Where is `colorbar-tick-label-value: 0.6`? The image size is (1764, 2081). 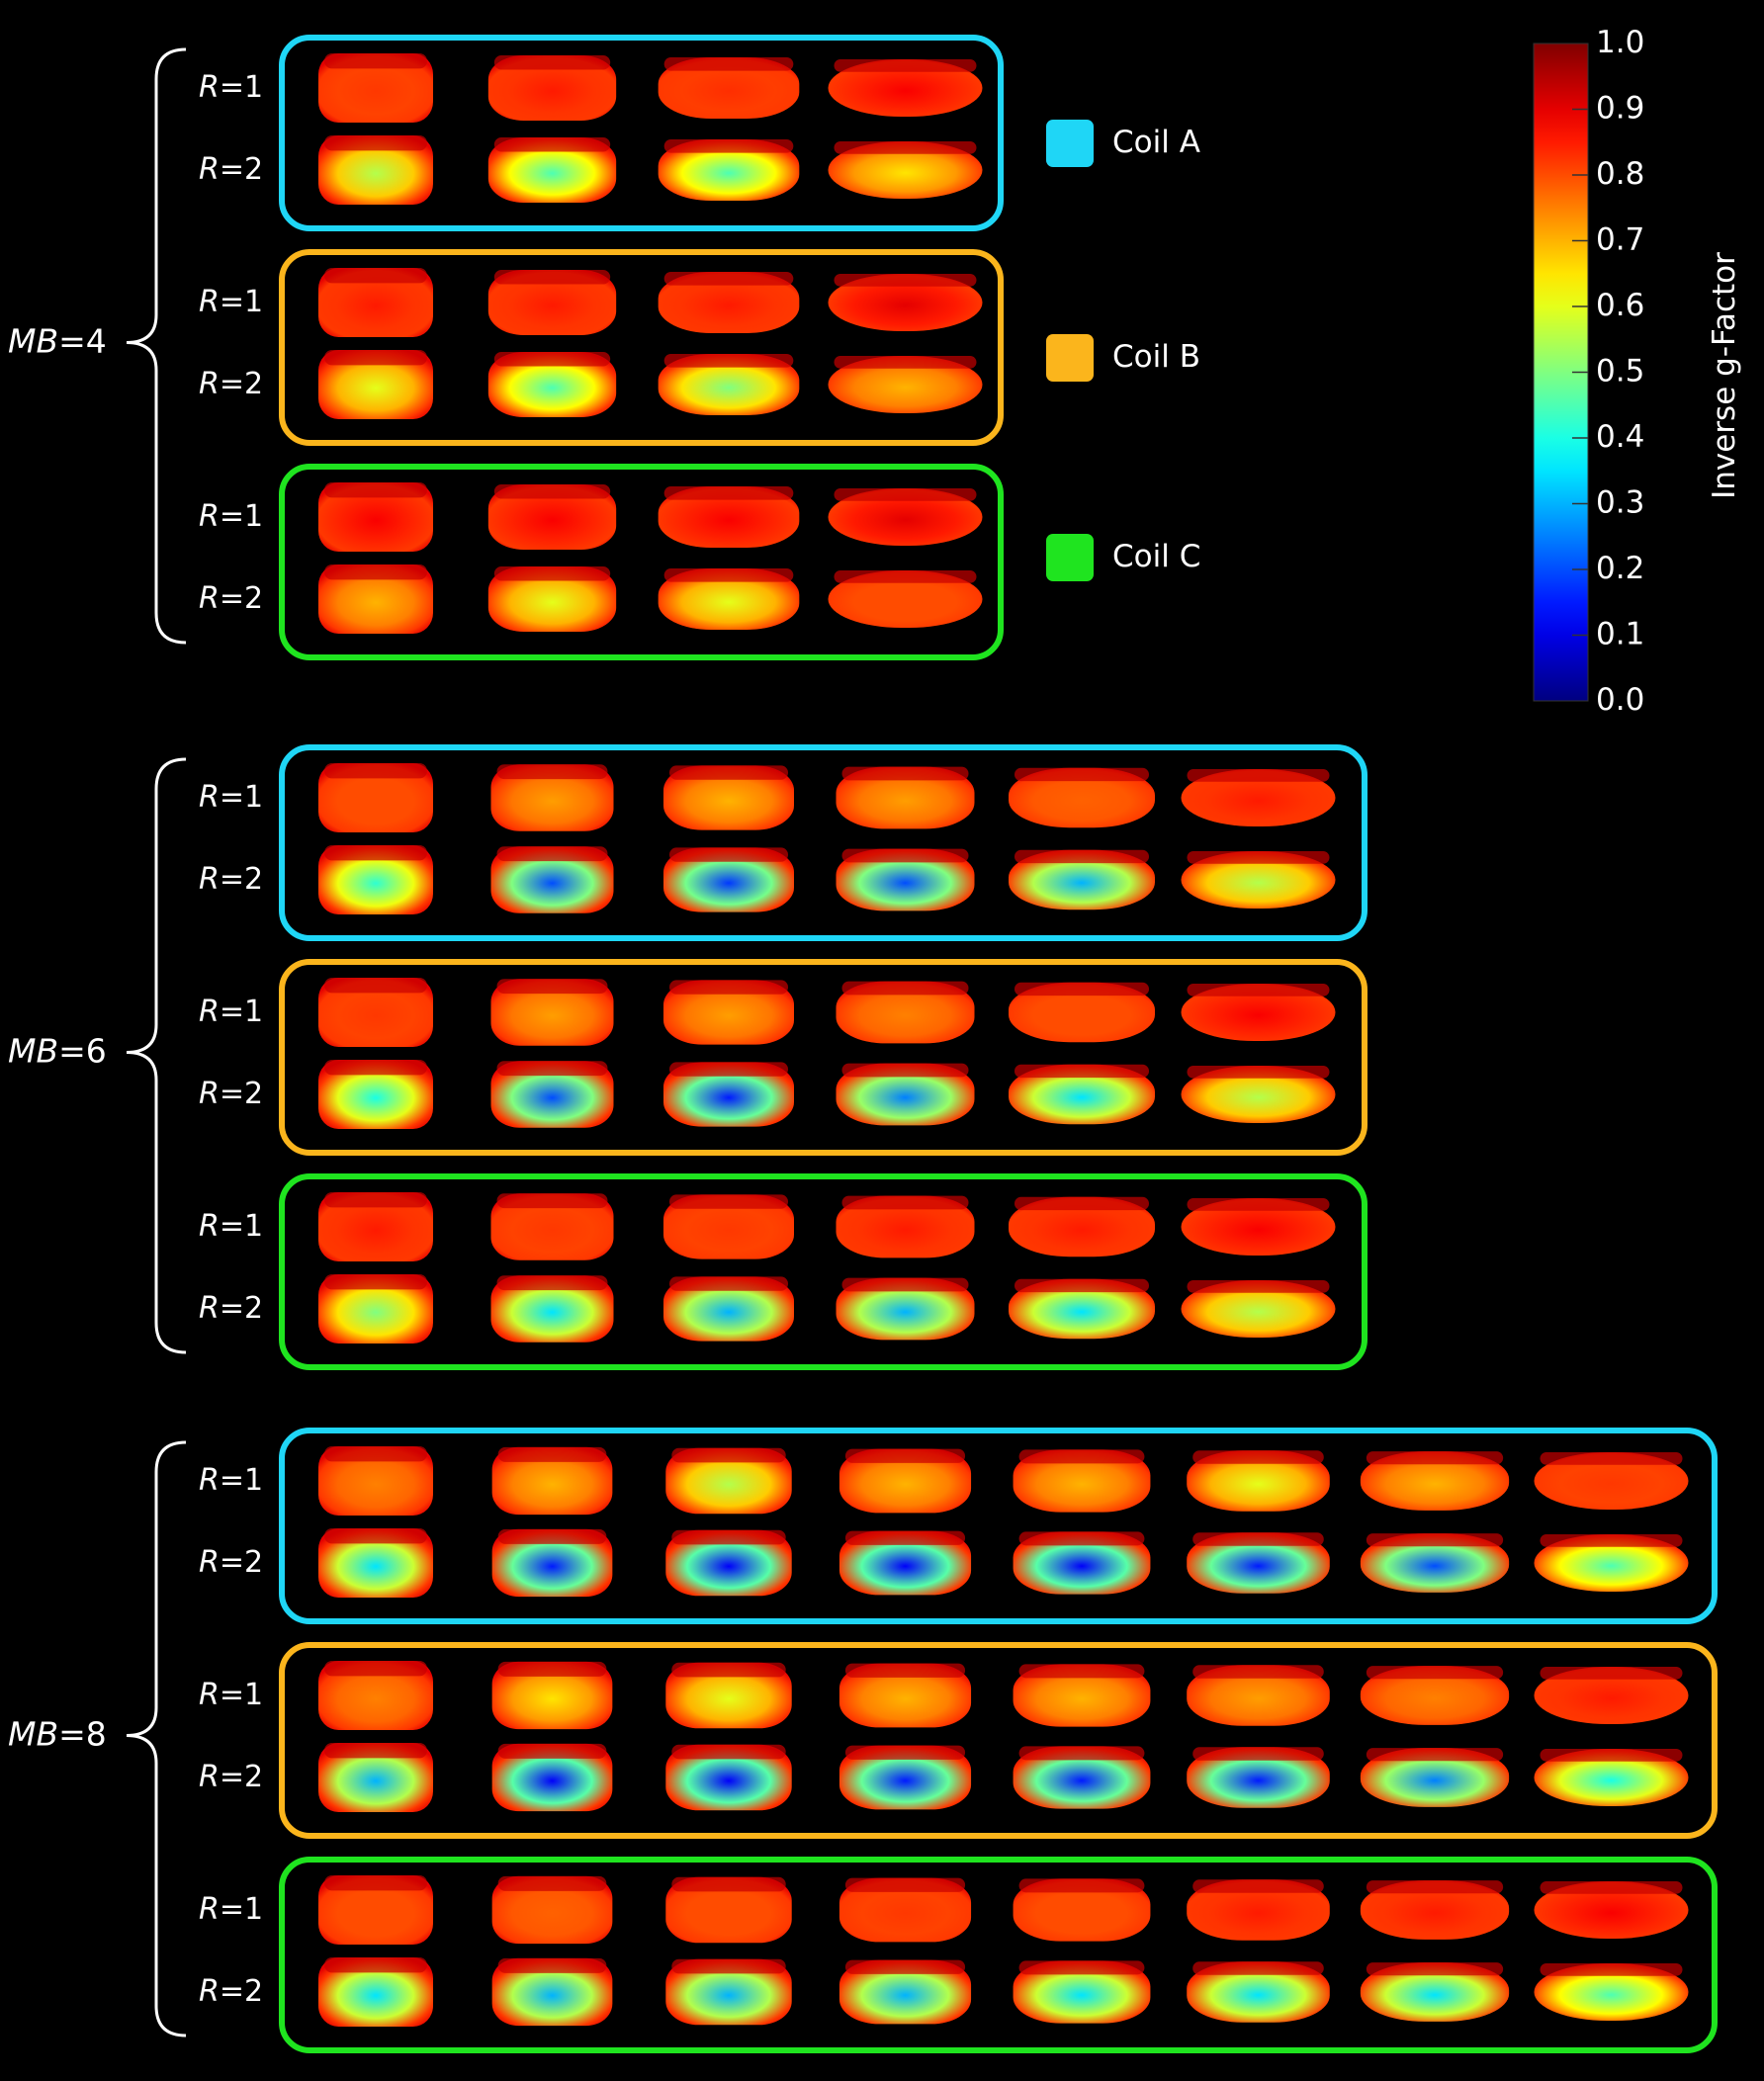 colorbar-tick-label-value: 0.6 is located at coordinates (1620, 305).